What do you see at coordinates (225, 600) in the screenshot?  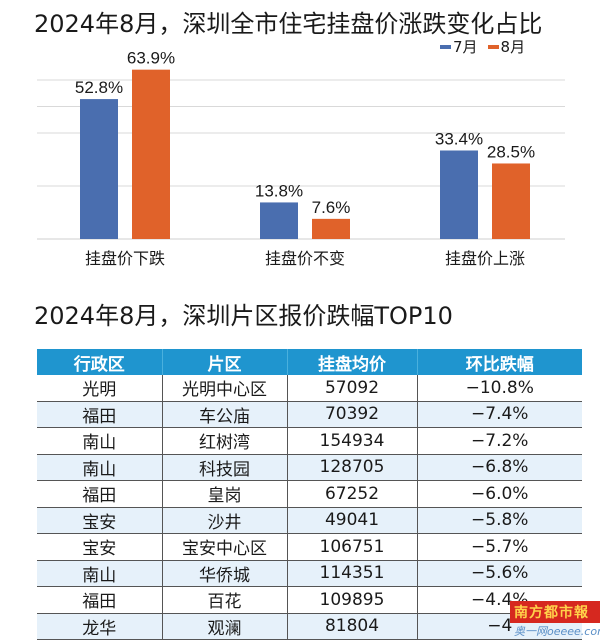 I see `cell-area: 百花` at bounding box center [225, 600].